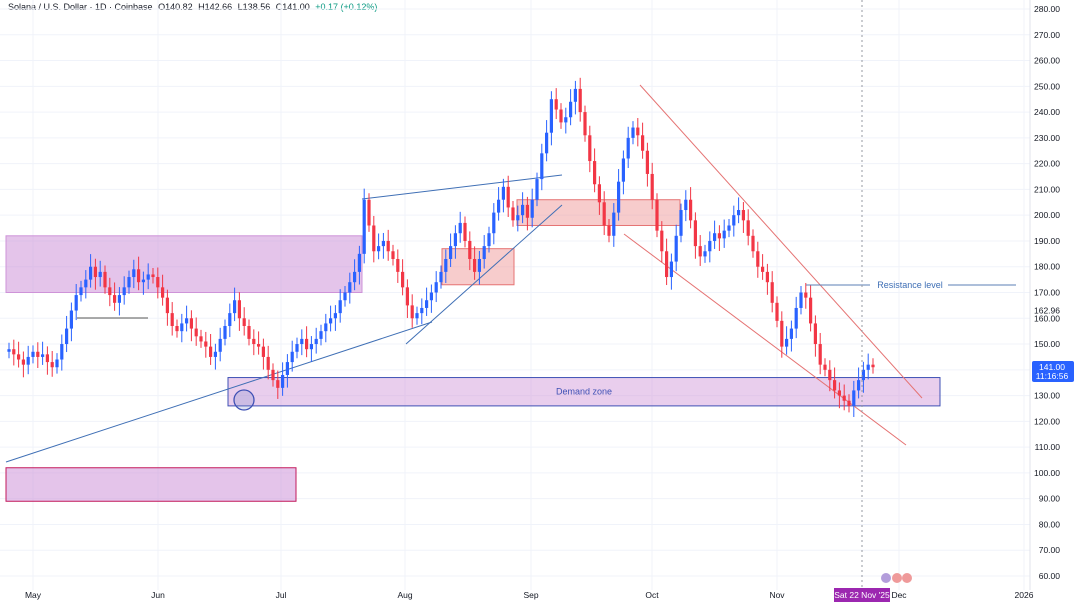 This screenshot has height=612, width=1080. What do you see at coordinates (404, 595) in the screenshot?
I see `time-tick-label: Aug` at bounding box center [404, 595].